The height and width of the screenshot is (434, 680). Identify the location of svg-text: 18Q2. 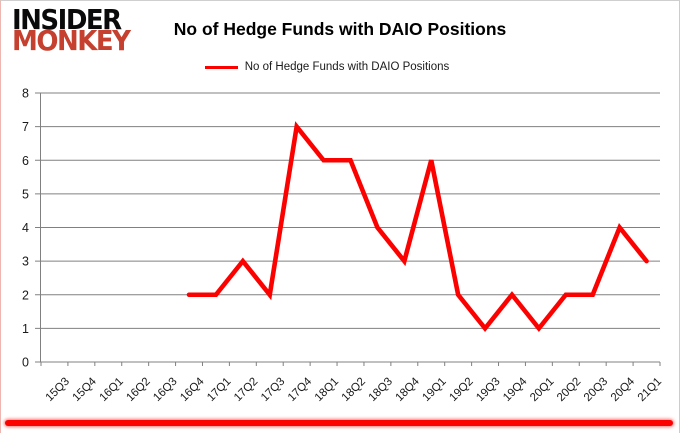
(354, 390).